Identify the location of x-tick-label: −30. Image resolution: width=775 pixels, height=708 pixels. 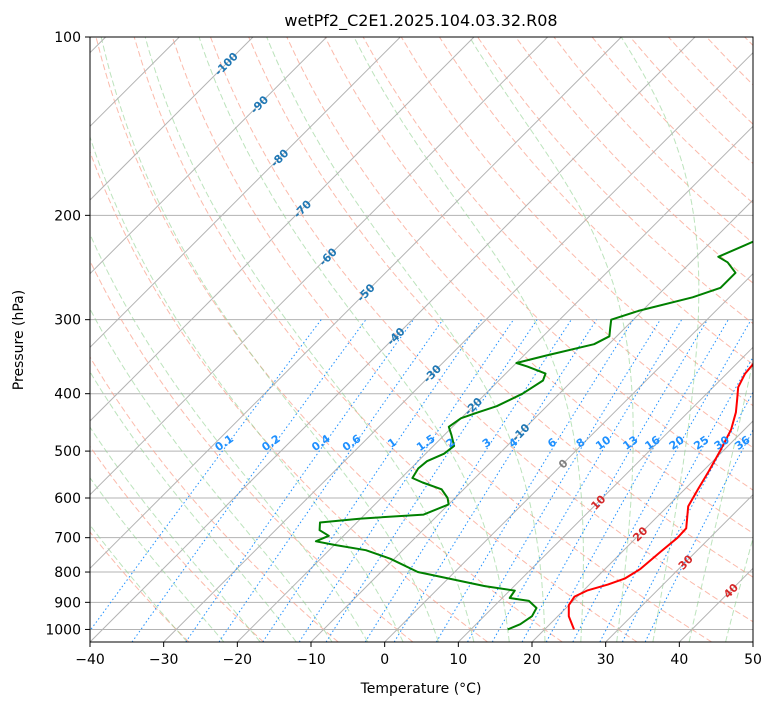
(164, 660).